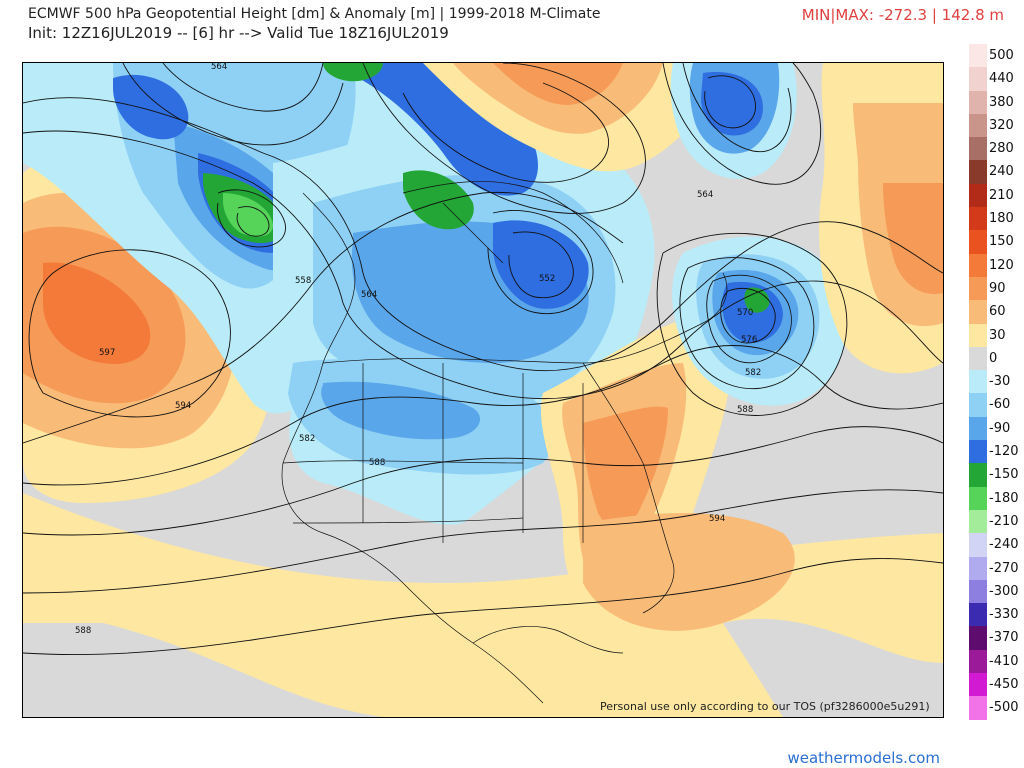 The image size is (1024, 768). Describe the element at coordinates (745, 313) in the screenshot. I see `contour-label: 570` at that location.